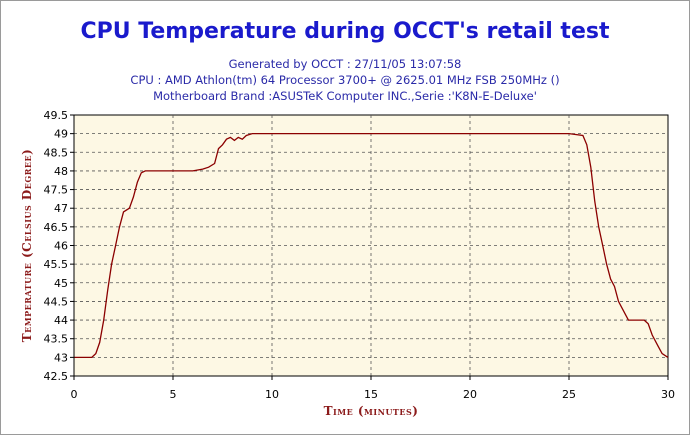 The width and height of the screenshot is (690, 436). Describe the element at coordinates (27, 246) in the screenshot. I see `y-axis-title: Temperature (Celsius Degree)` at that location.